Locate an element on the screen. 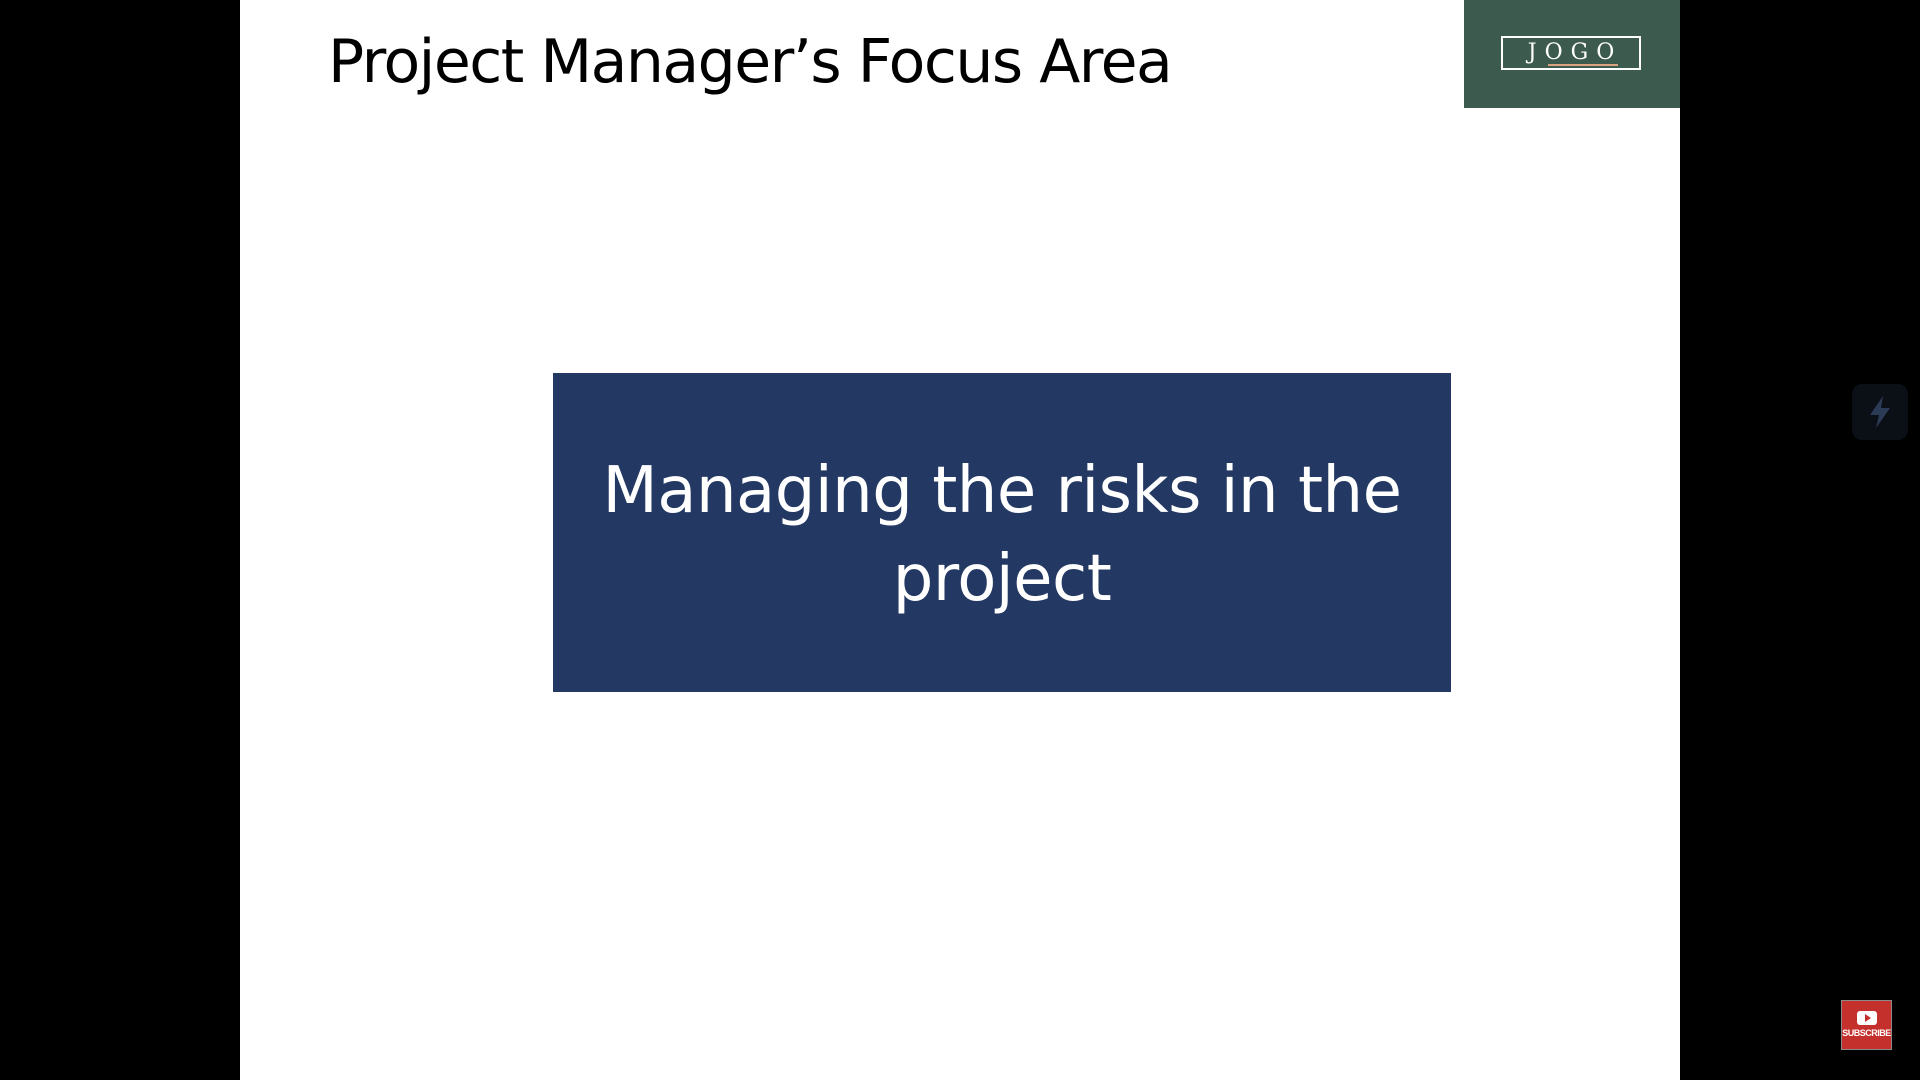 This screenshot has height=1080, width=1920. focus-area-text: Managing the risks in the project is located at coordinates (1002, 534).